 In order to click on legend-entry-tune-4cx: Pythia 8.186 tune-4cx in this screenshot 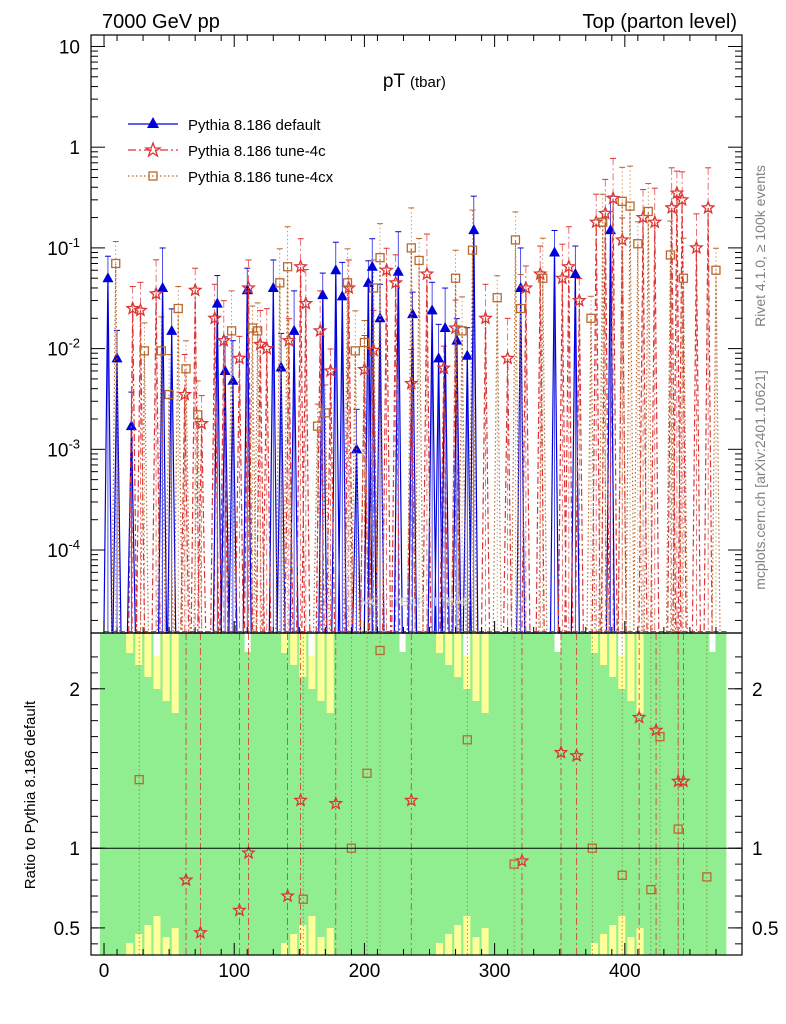, I will do `click(231, 177)`.